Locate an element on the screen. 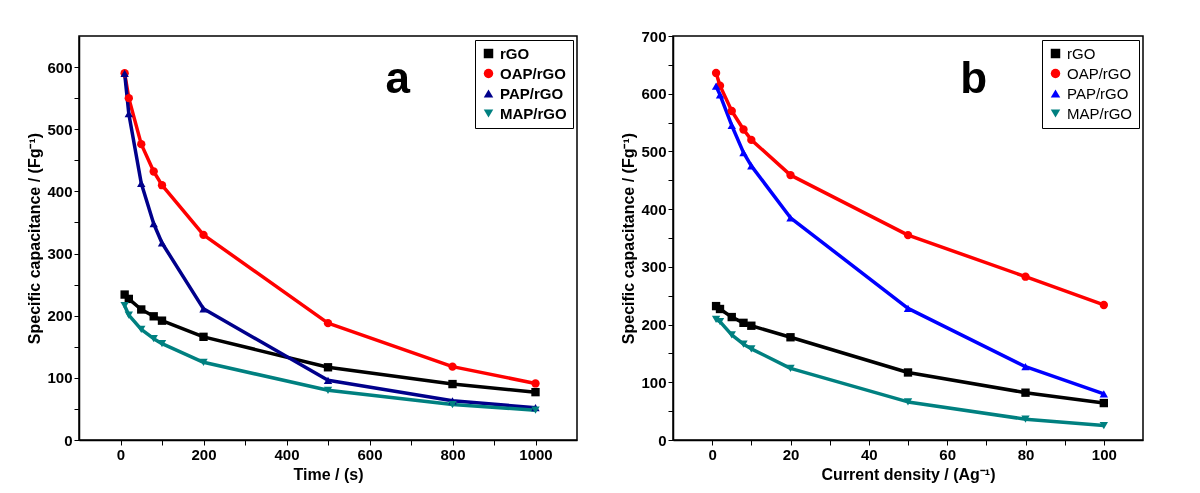 This screenshot has width=1200, height=493. x-tick-label: 100 is located at coordinates (1104, 454).